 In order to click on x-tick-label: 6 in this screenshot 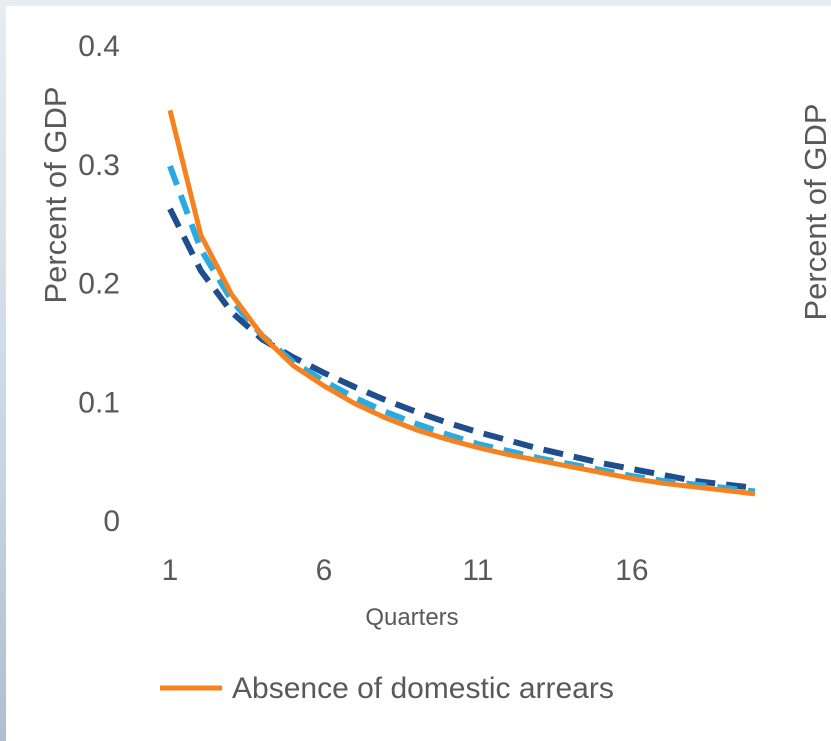, I will do `click(324, 570)`.